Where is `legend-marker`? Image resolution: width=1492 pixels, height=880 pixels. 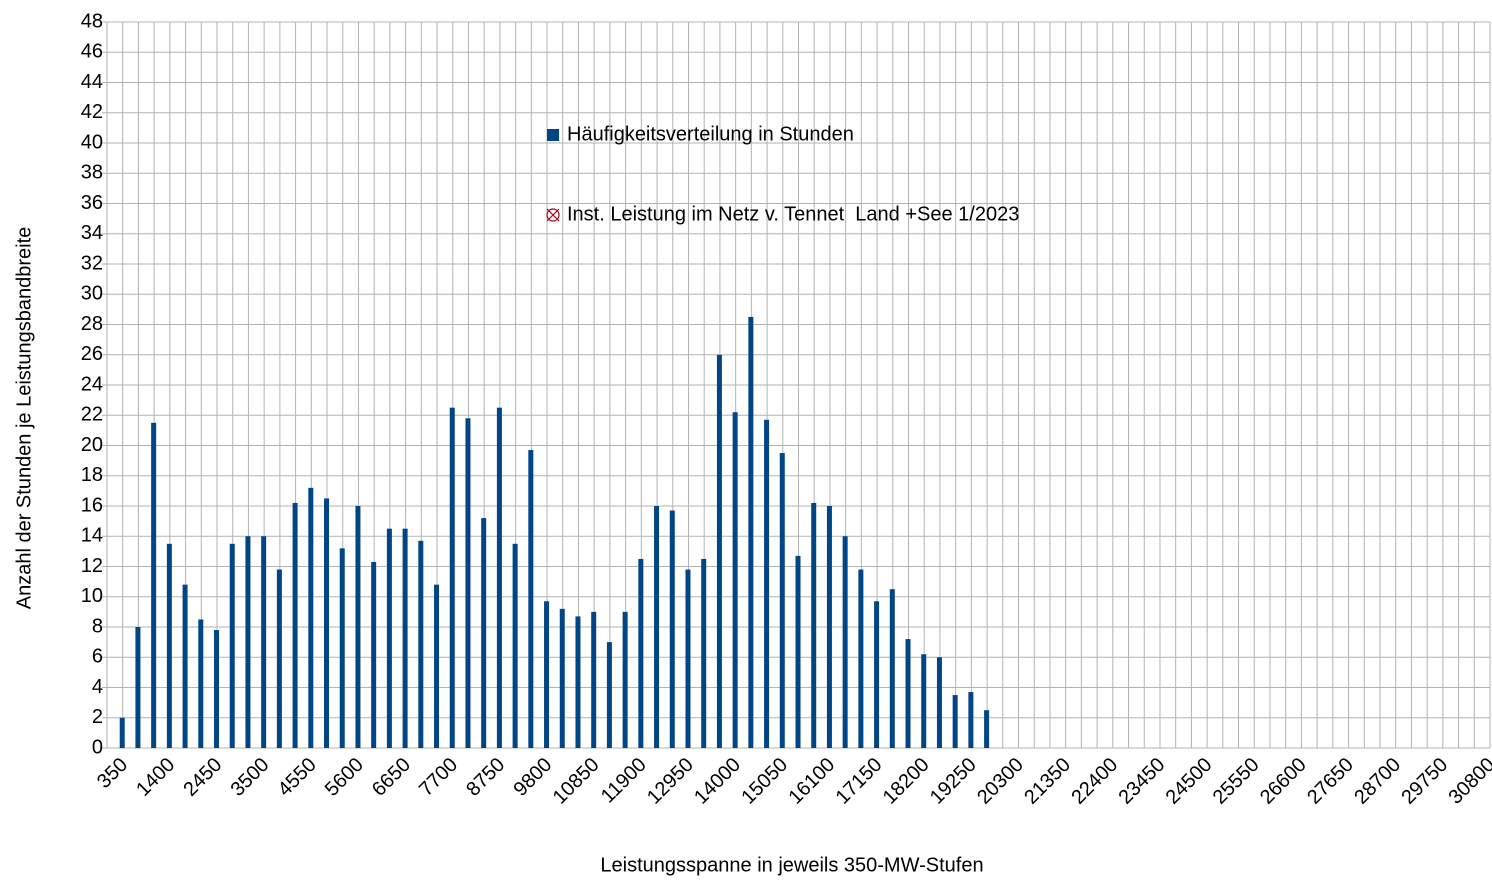
legend-marker is located at coordinates (553, 215).